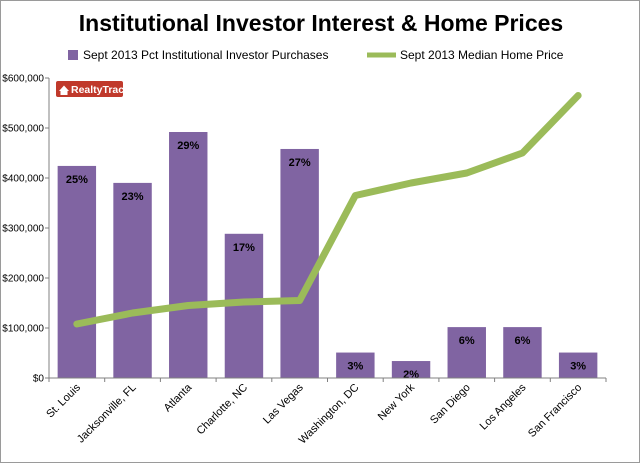  Describe the element at coordinates (73, 55) in the screenshot. I see `legend-swatch-bar` at that location.